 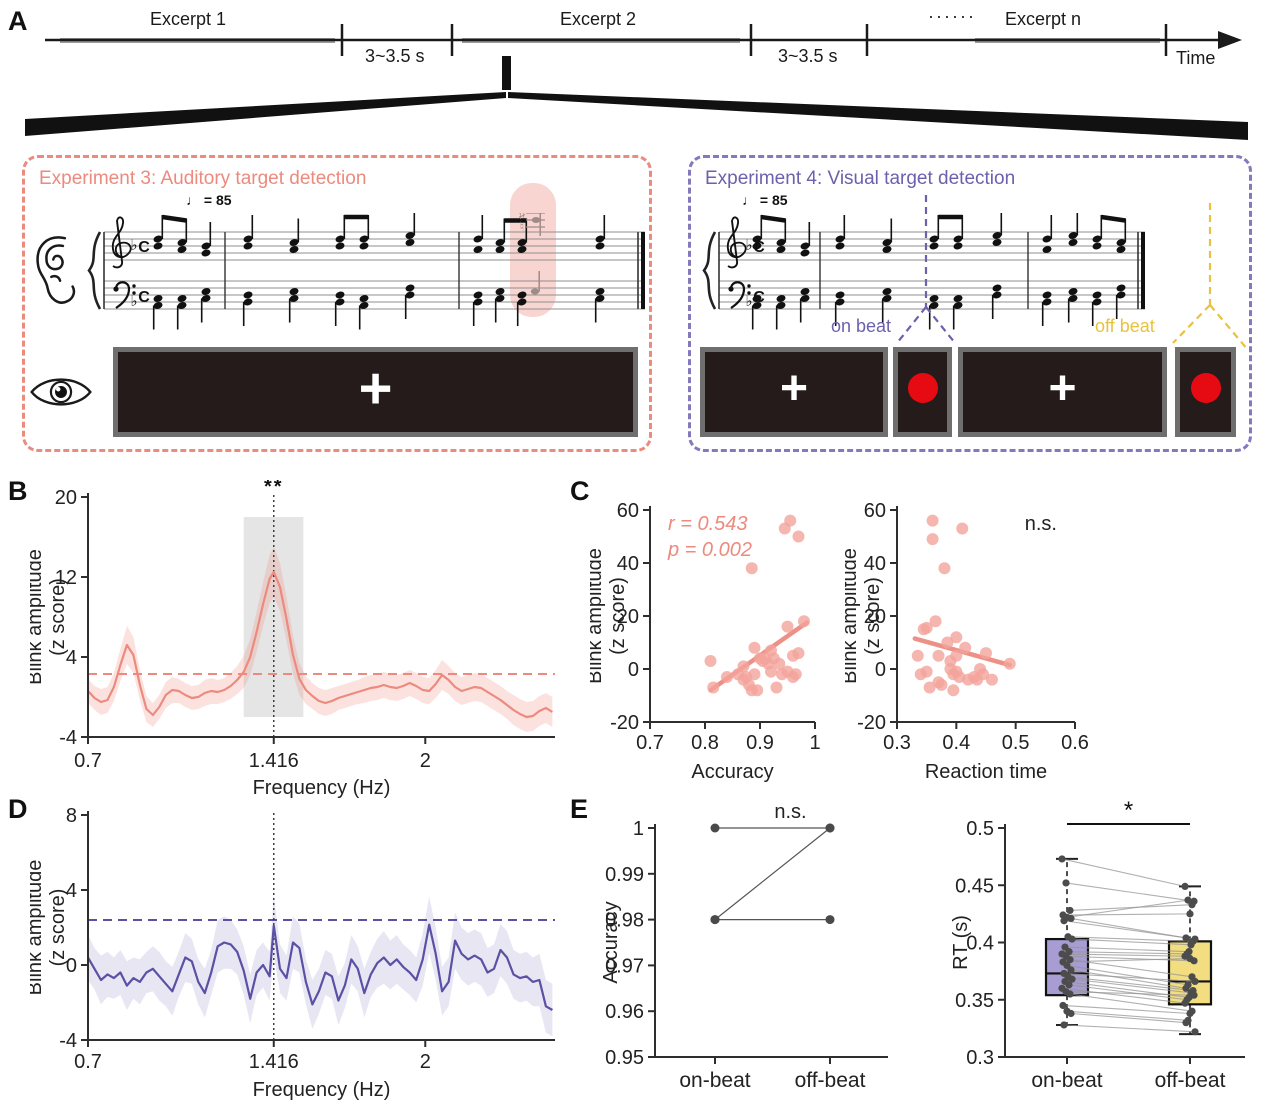 I want to click on panel-label-e: E, so click(x=579, y=809).